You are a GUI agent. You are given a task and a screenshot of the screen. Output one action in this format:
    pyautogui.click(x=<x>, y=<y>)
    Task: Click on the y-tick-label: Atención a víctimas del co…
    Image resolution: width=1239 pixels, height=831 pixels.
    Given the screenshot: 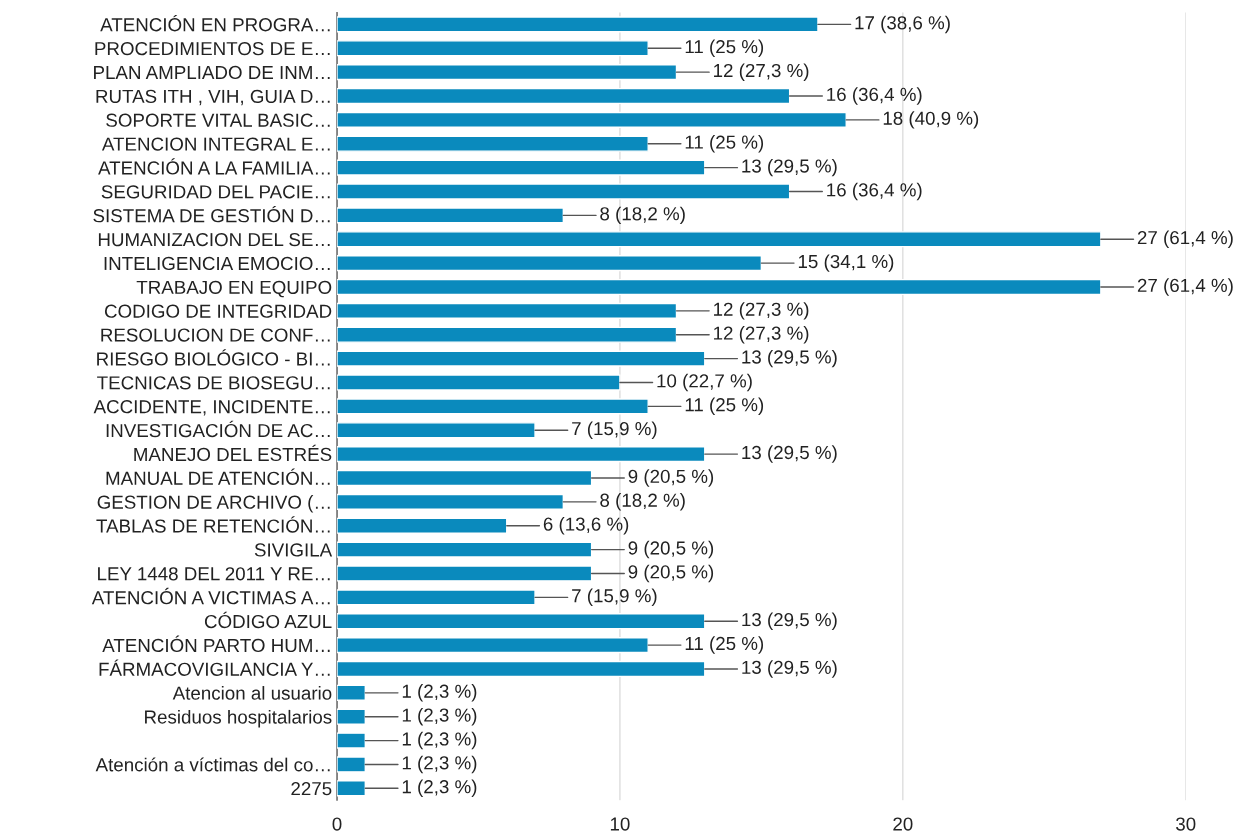 What is the action you would take?
    pyautogui.click(x=212, y=764)
    